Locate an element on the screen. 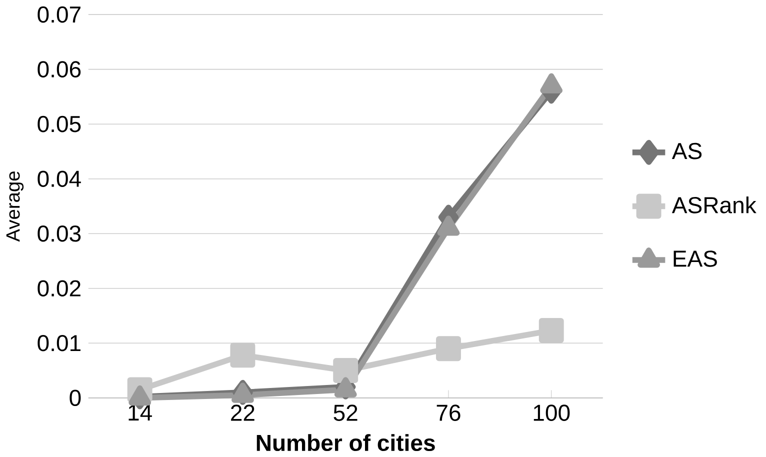 Image resolution: width=766 pixels, height=457 pixels. x-tick-label: 14 is located at coordinates (140, 412).